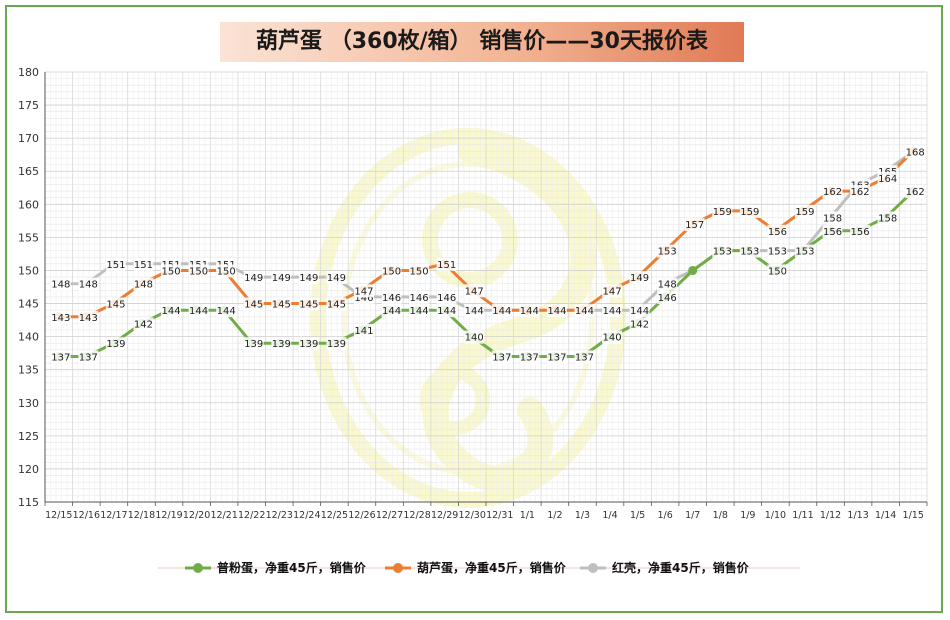  Describe the element at coordinates (804, 212) in the screenshot. I see `data-label: 159` at that location.